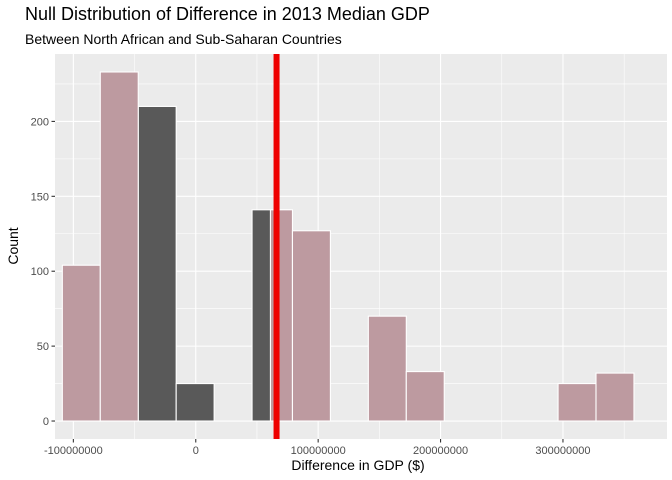  What do you see at coordinates (562, 451) in the screenshot?
I see `x-tick-label: 300000000` at bounding box center [562, 451].